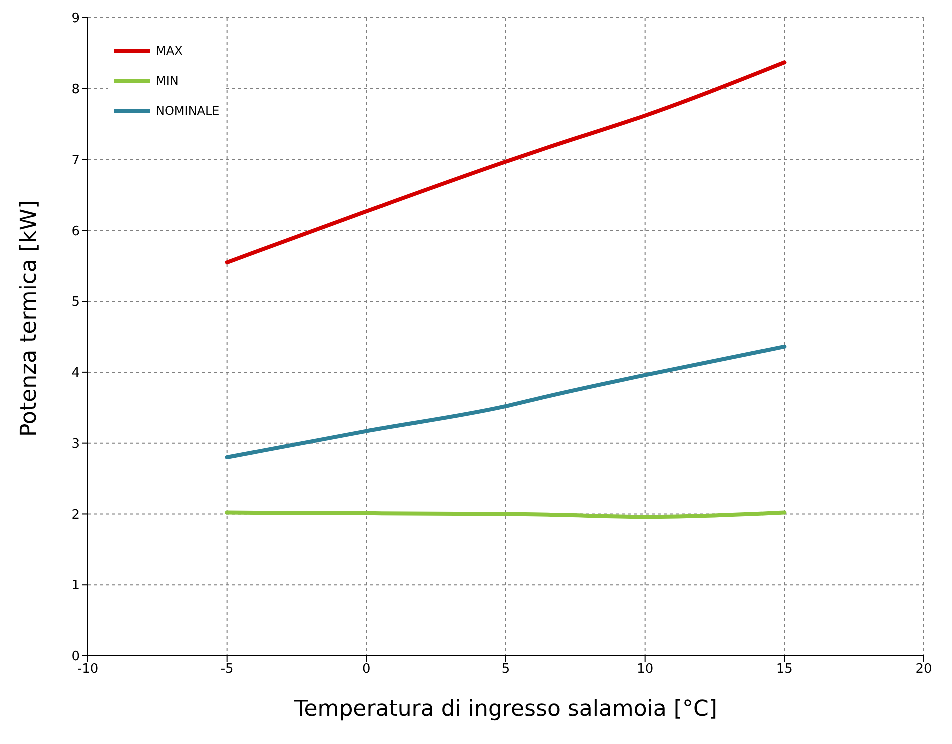 This screenshot has width=952, height=744. I want to click on y-tick-label: 3, so click(76, 444).